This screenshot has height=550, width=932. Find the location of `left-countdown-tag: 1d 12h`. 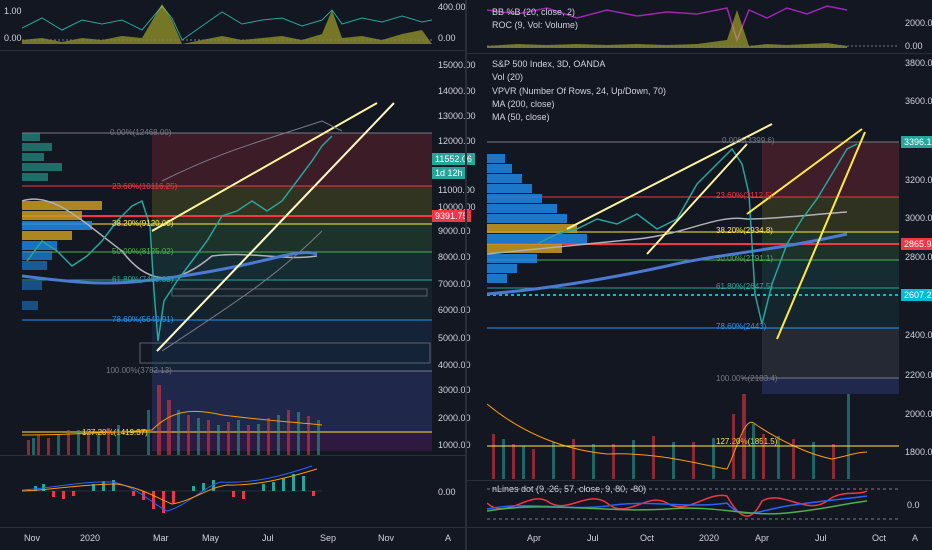

left-countdown-tag: 1d 12h is located at coordinates (449, 173).